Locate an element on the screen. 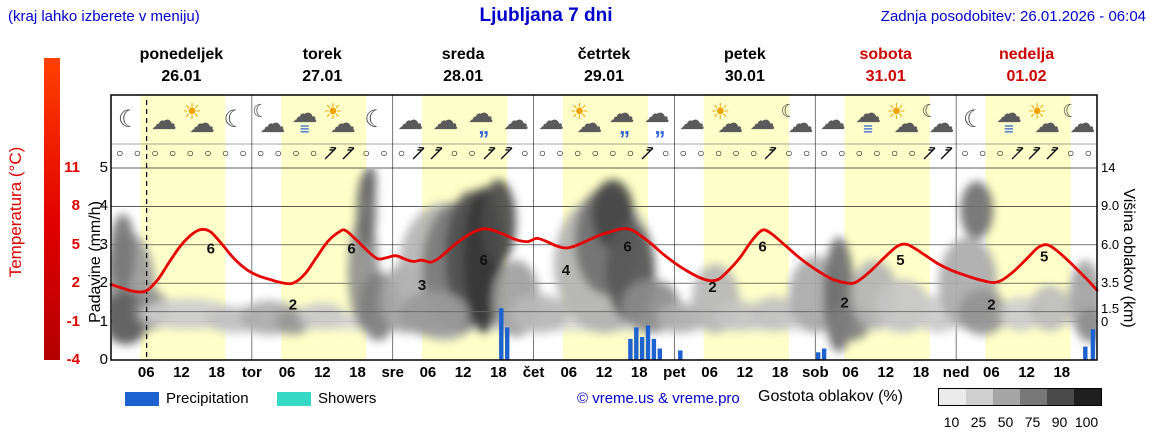 The image size is (1152, 443). page-title: Ljubljana 7 dni is located at coordinates (546, 15).